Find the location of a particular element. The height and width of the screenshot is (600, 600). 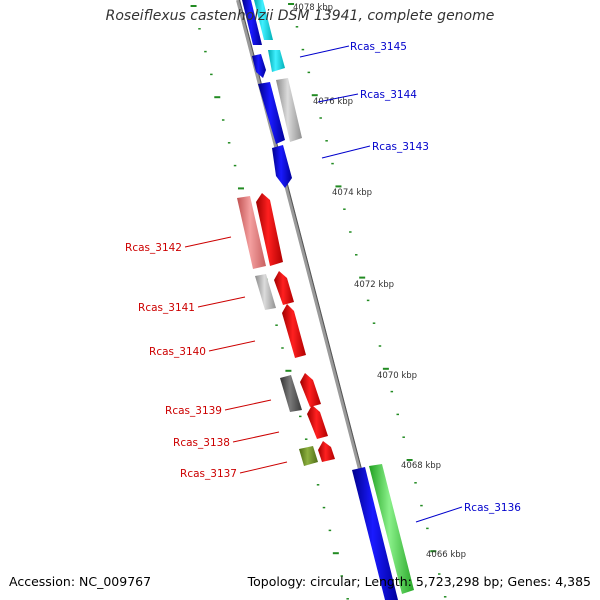

accession-text: Accession: NC_009767 is located at coordinates (80, 581).